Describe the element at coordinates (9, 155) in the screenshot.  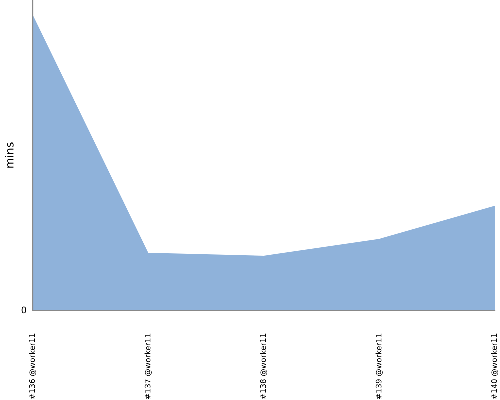
I see `y-axis-title: mins` at that location.